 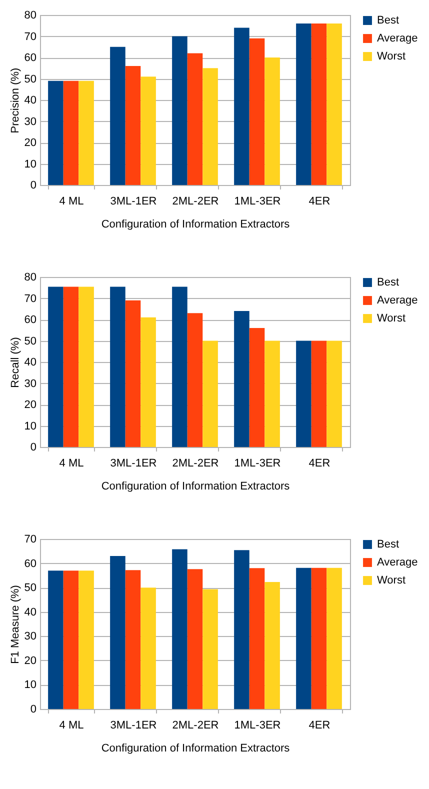 I want to click on y-axis-title: Recall (%), so click(x=15, y=362).